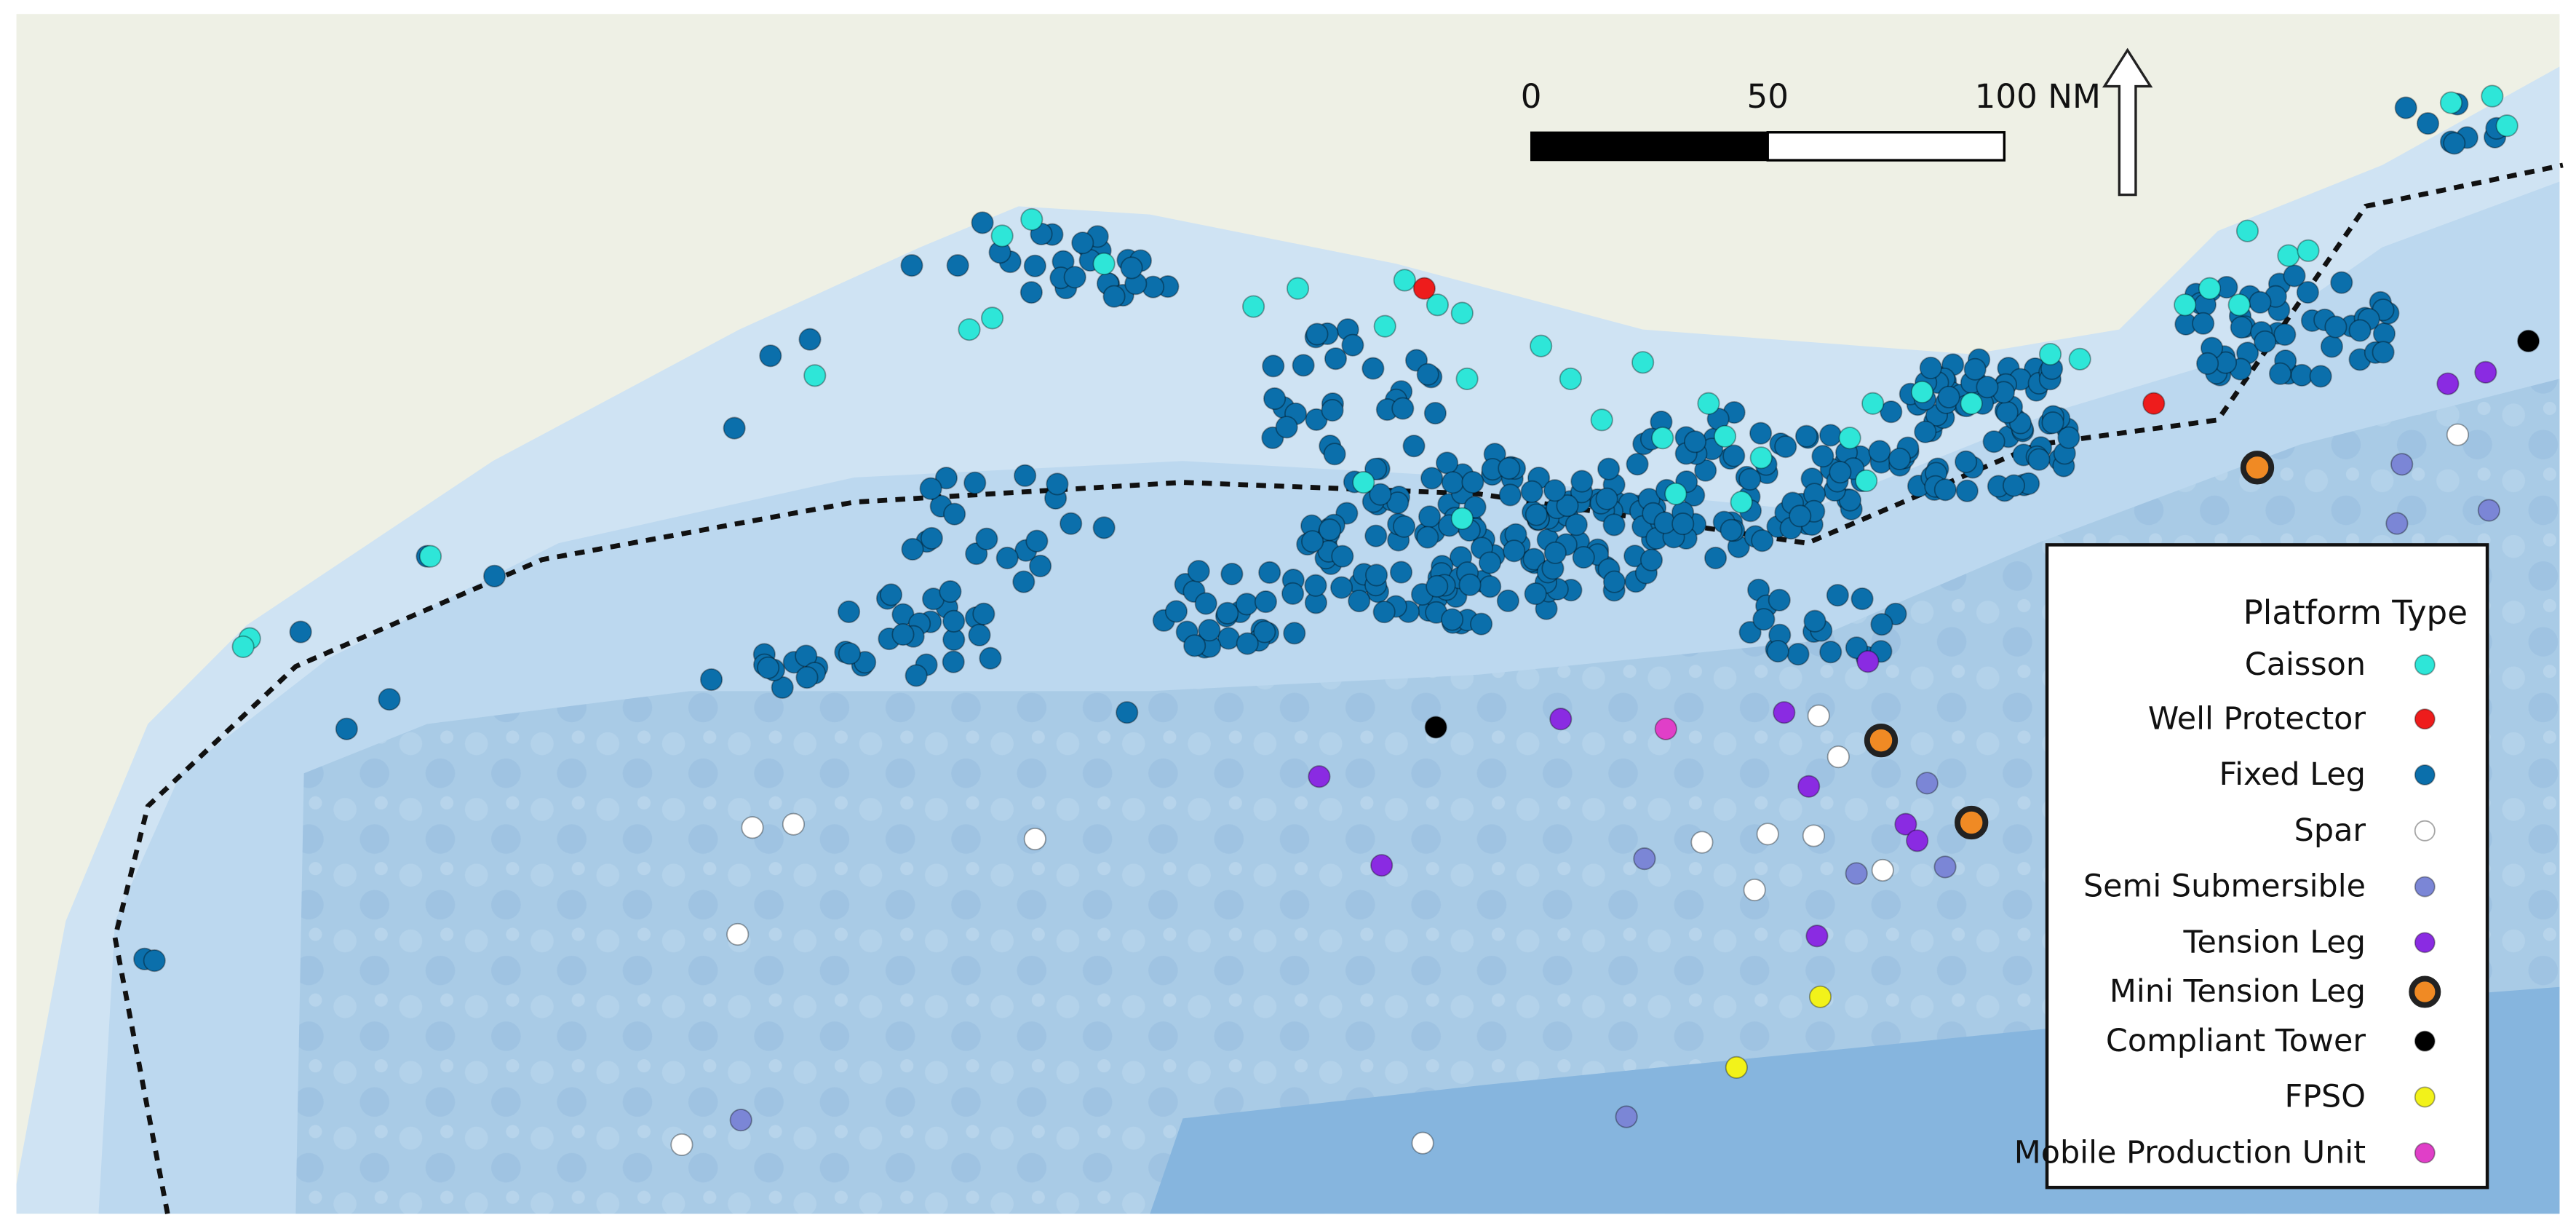 The image size is (2576, 1231). What do you see at coordinates (1768, 96) in the screenshot?
I see `scale-label: 50` at bounding box center [1768, 96].